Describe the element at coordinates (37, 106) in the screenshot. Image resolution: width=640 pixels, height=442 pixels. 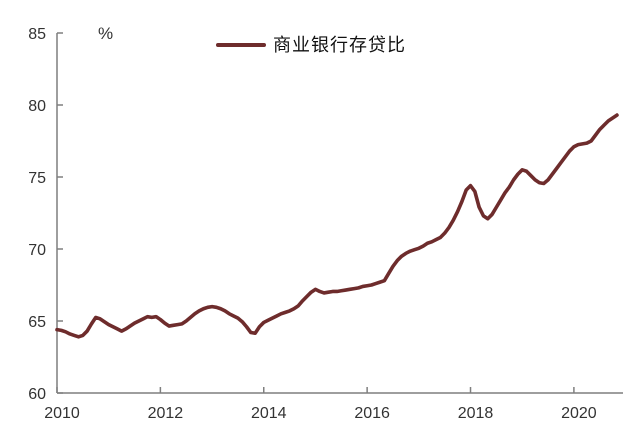
I see `y-tick-label: 80` at that location.